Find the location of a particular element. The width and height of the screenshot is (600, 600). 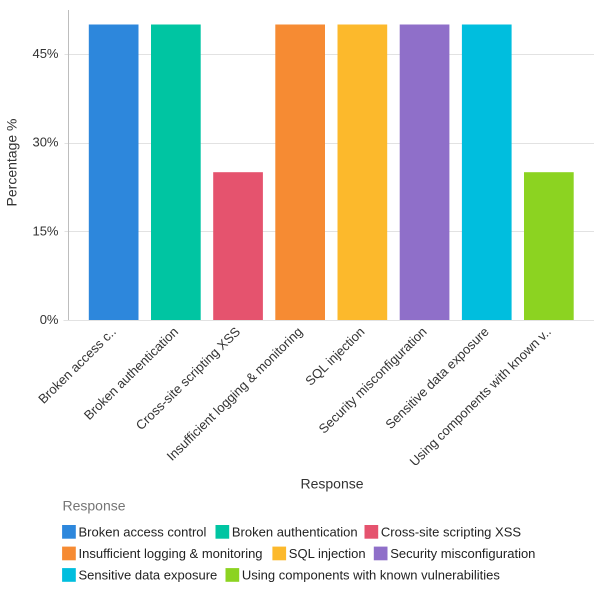

svg-text: Percentage % is located at coordinates (12, 163).